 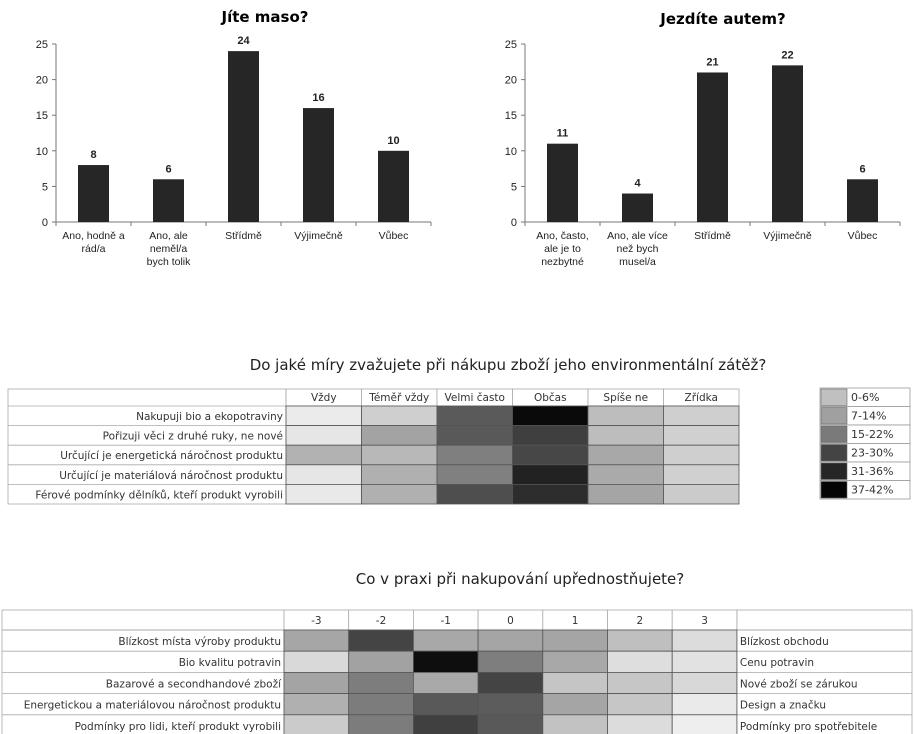 What do you see at coordinates (575, 621) in the screenshot?
I see `column-label: 1` at bounding box center [575, 621].